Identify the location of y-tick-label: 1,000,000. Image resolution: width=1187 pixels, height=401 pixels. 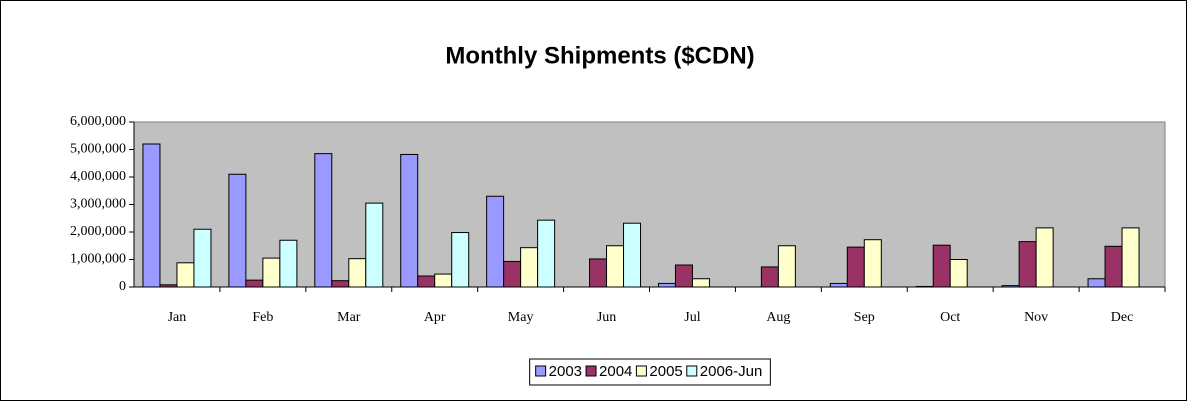
(98, 259).